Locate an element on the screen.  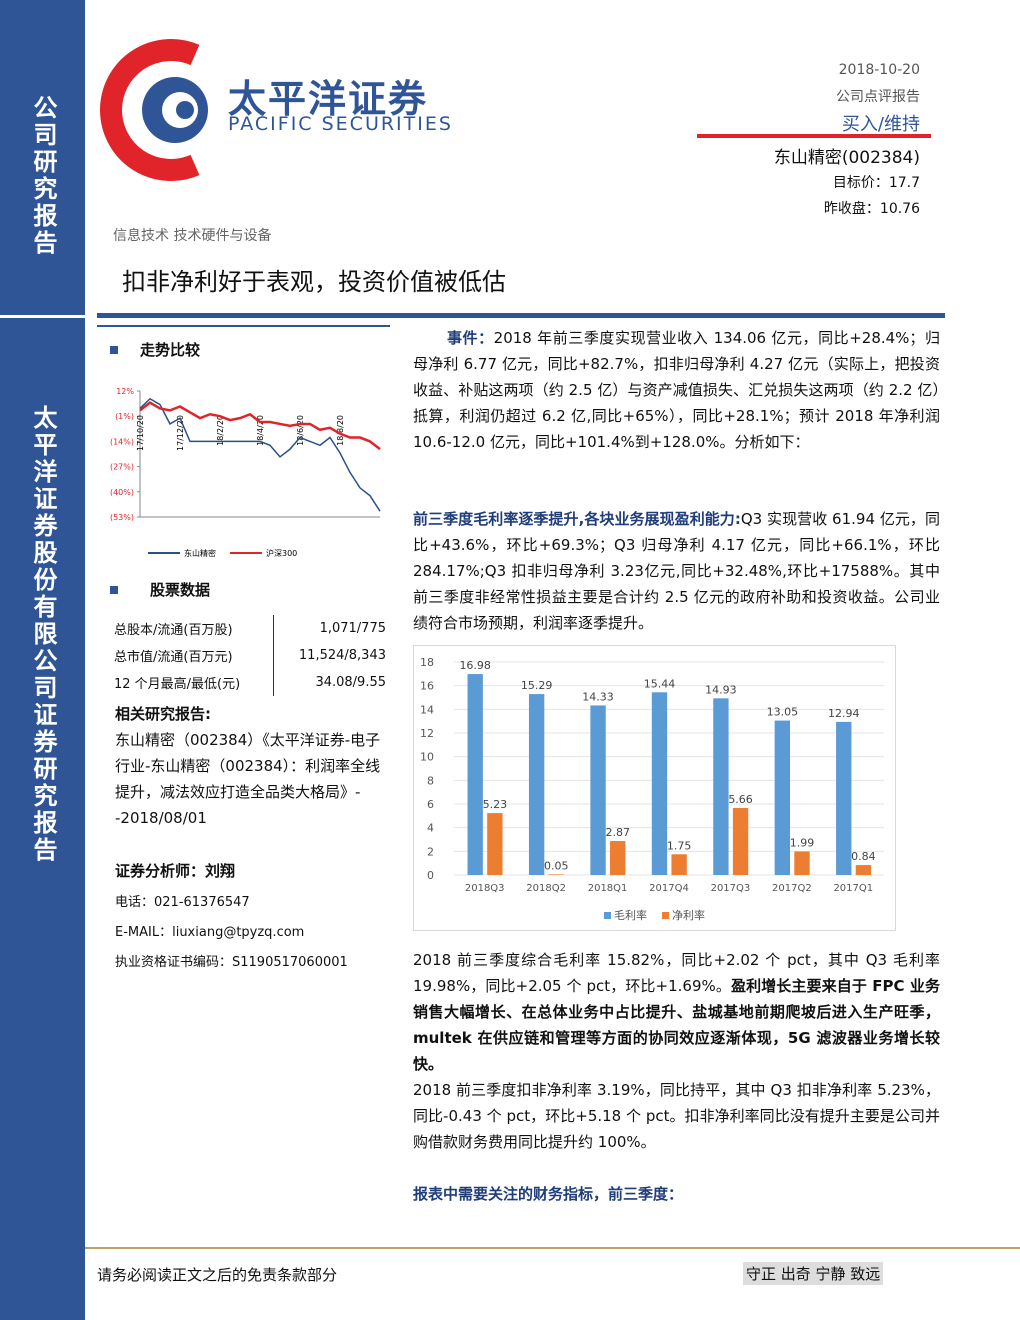
data-label: 15.29 is located at coordinates (537, 685).